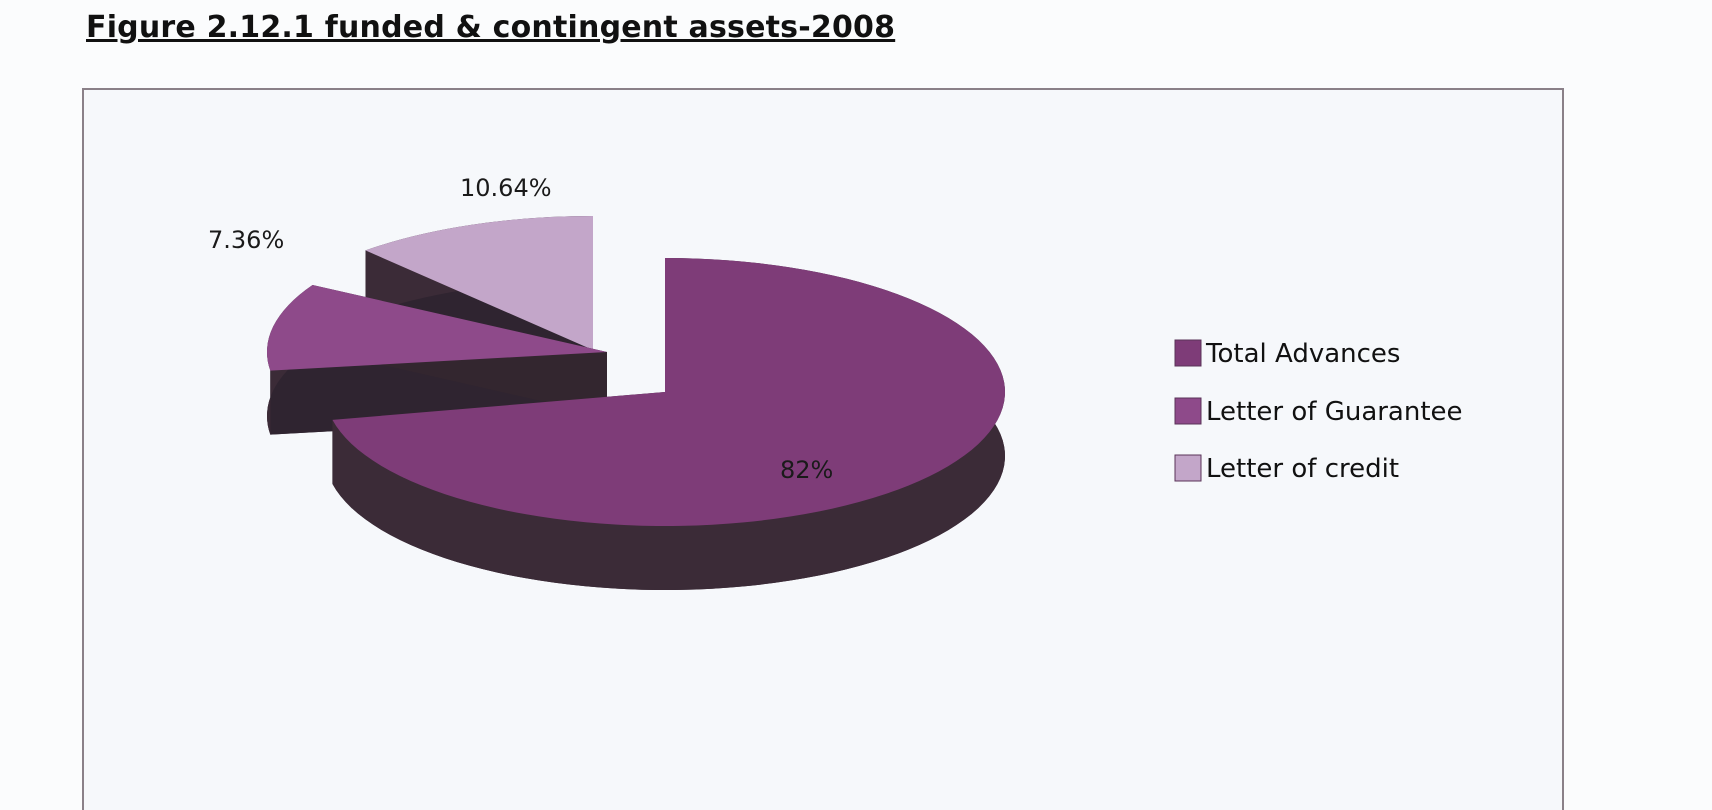  I want to click on legend-swatch-letter-of-credit, so click(1188, 468).